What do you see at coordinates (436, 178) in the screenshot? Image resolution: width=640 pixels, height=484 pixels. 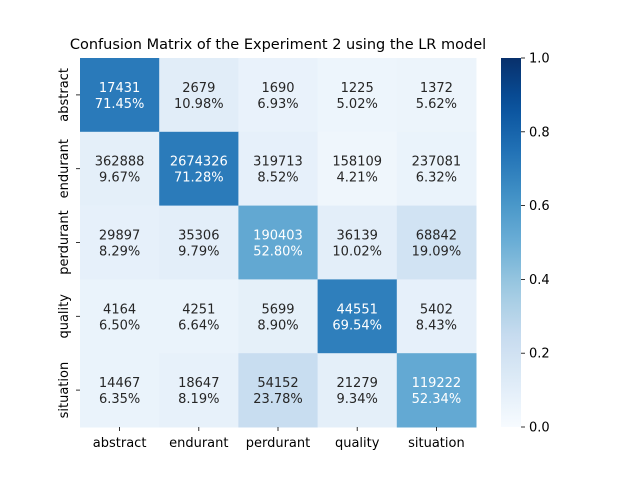 I see `cell-percent-label: 6.32%` at bounding box center [436, 178].